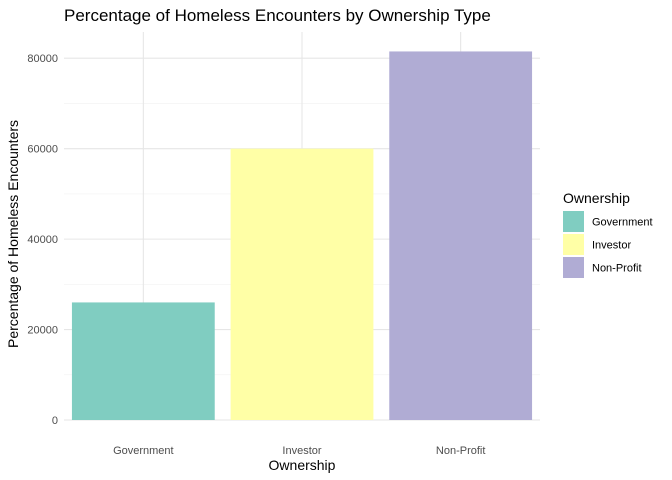 Image resolution: width=672 pixels, height=480 pixels. I want to click on y-axis-title: Percentage of Homeless Encounters, so click(13, 234).